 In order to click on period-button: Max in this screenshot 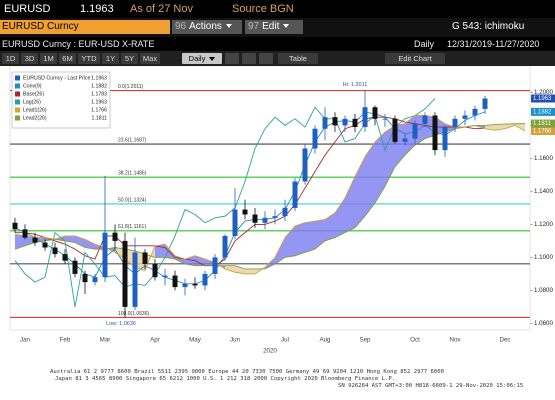, I will do `click(150, 58)`.